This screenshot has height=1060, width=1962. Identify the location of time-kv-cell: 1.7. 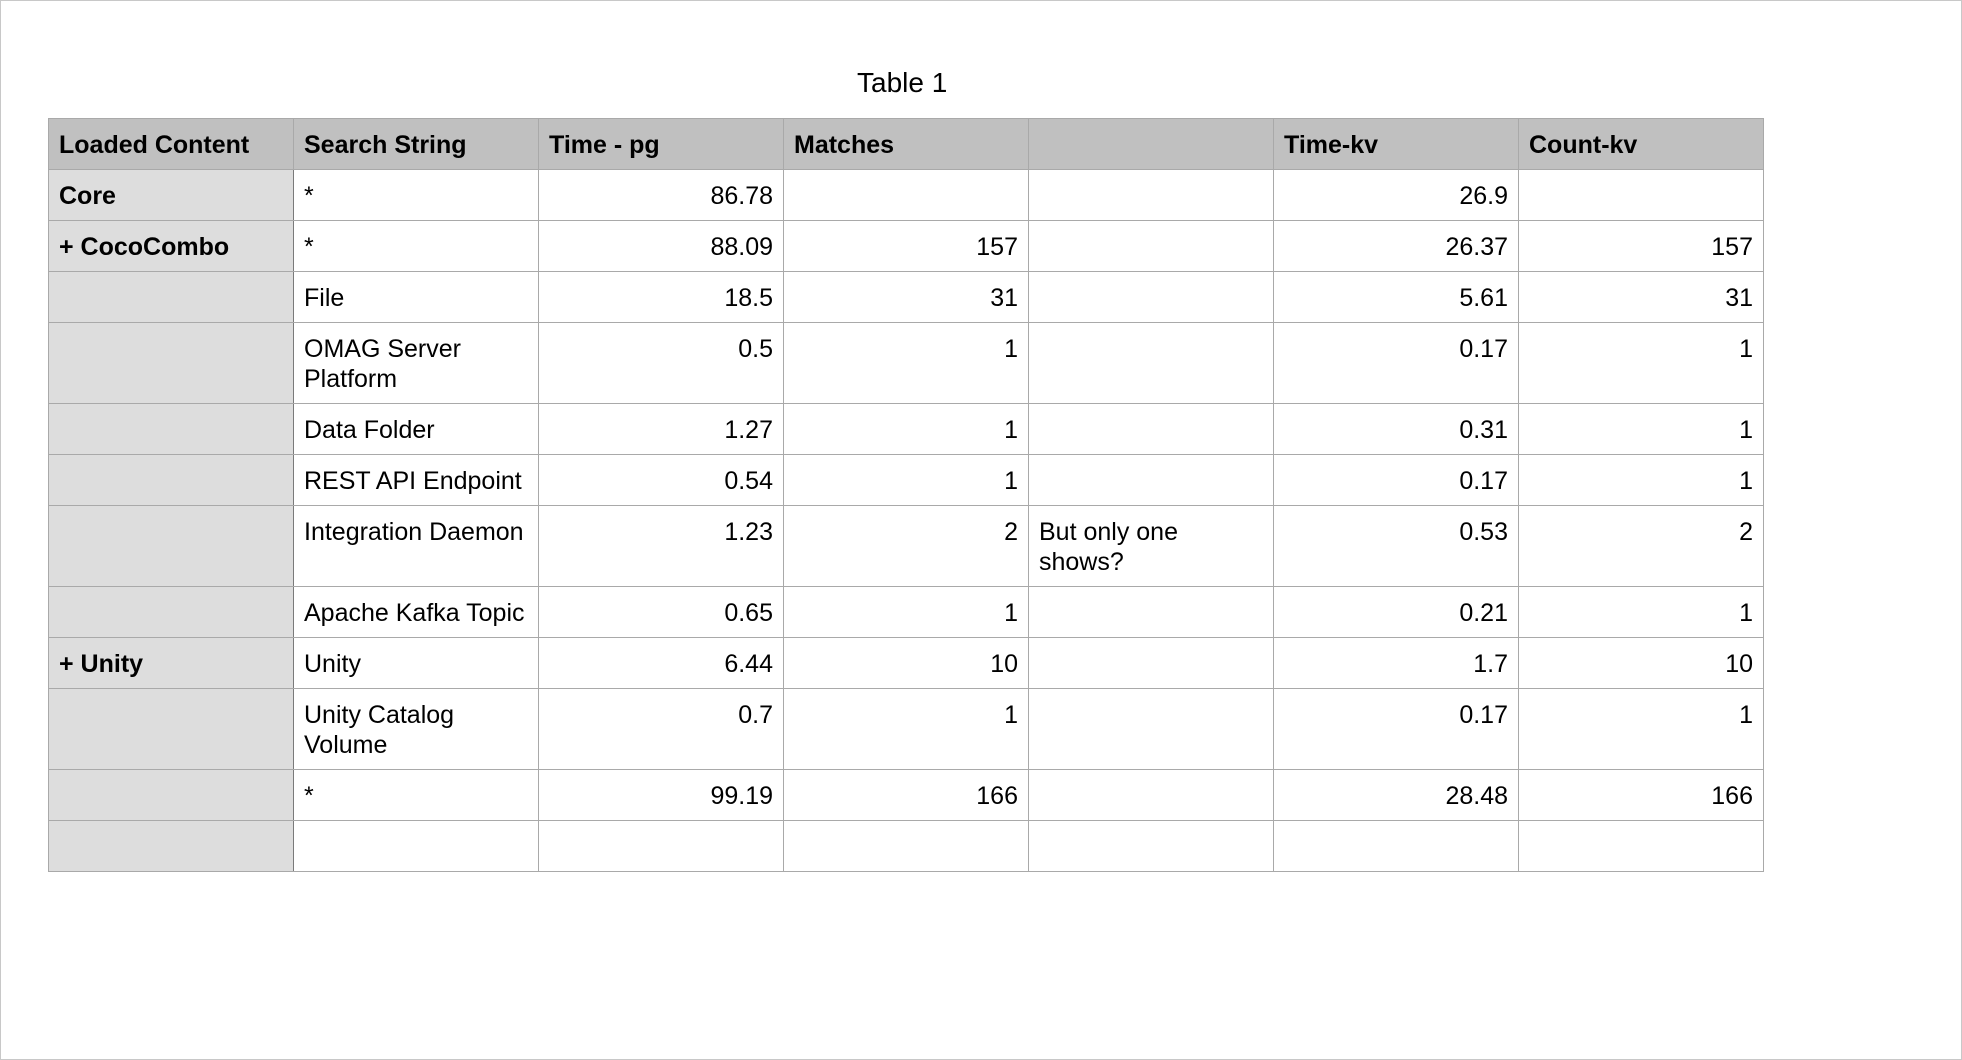
(1396, 663).